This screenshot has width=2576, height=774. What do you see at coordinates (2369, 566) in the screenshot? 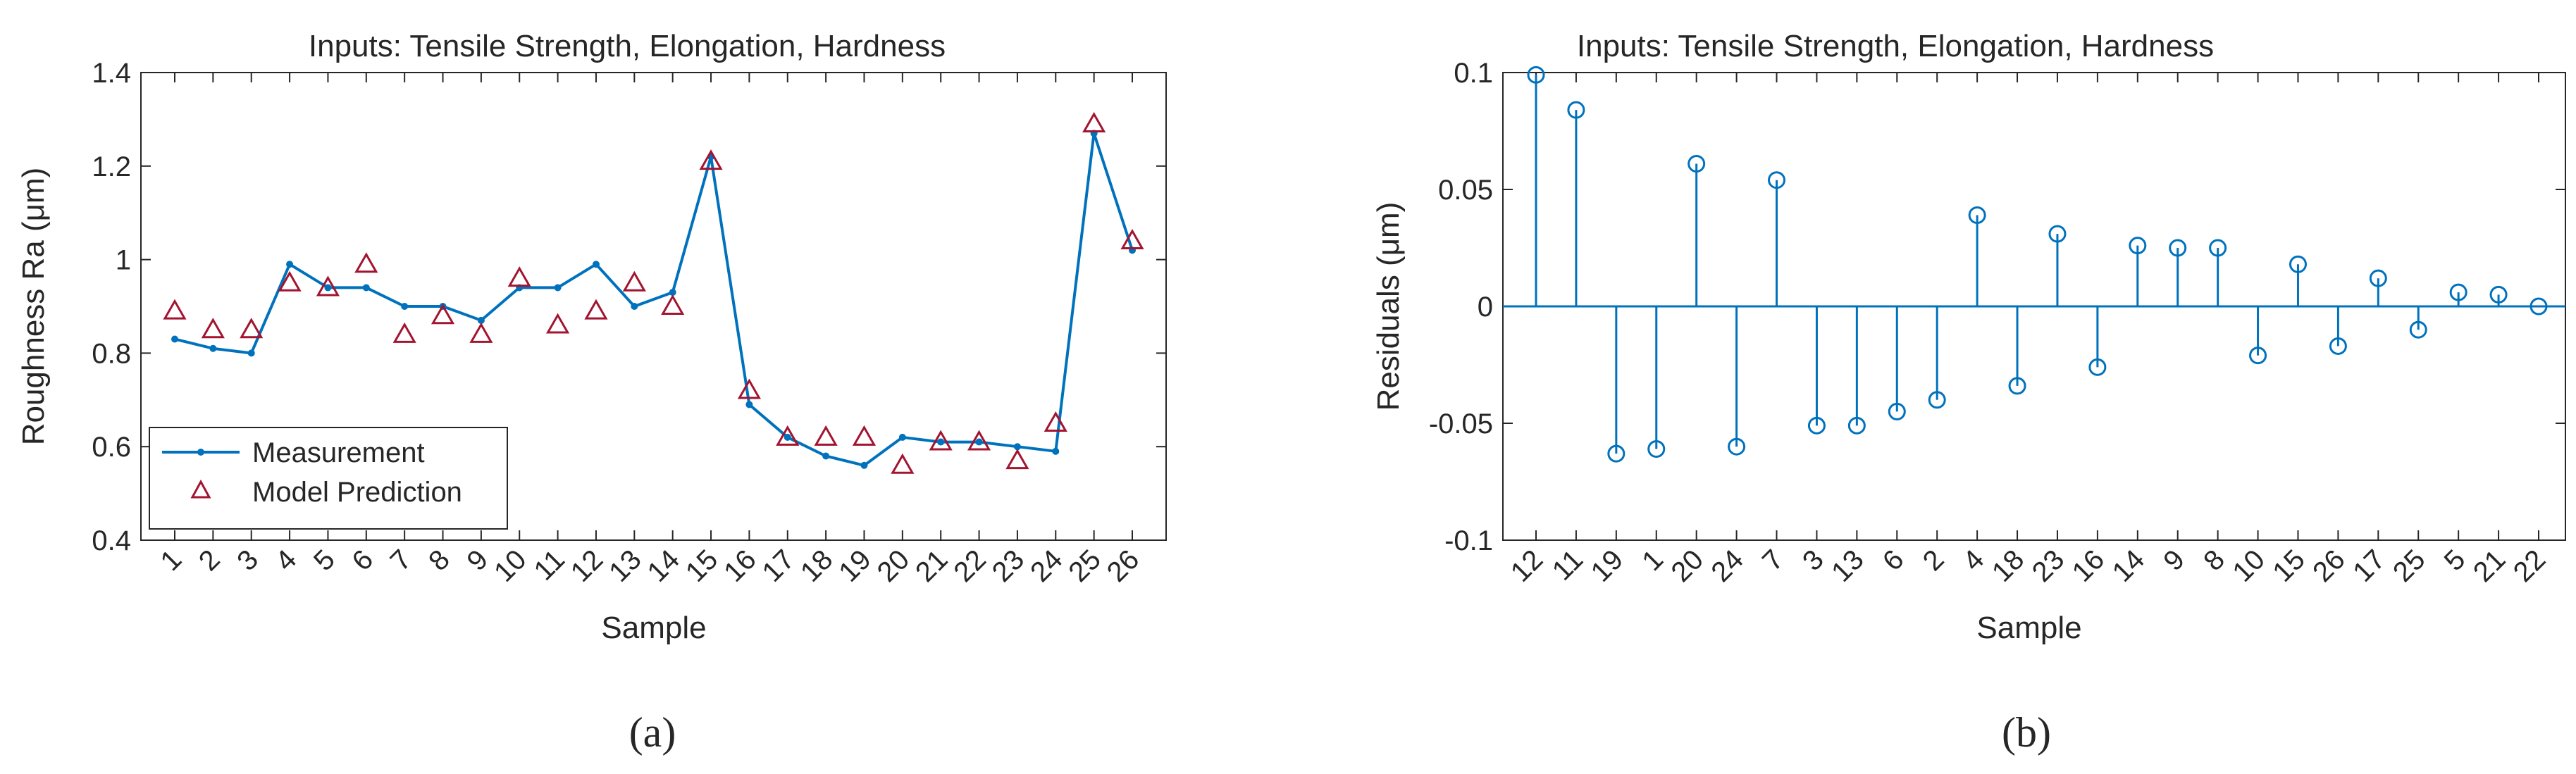
I see `x-tick-label: 17` at bounding box center [2369, 566].